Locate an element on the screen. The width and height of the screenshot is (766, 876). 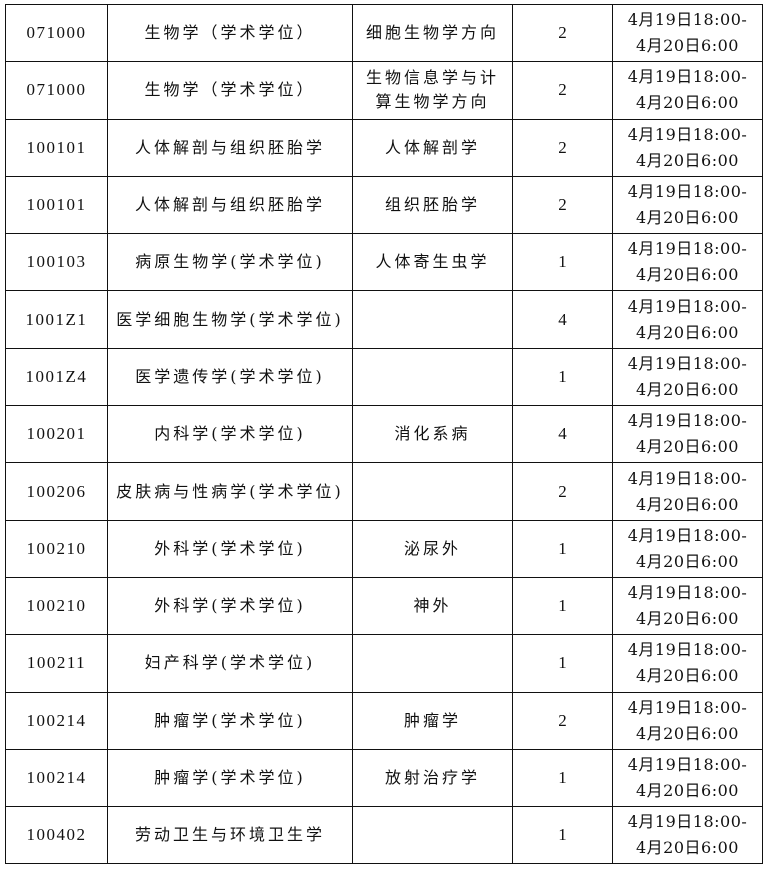
table-row: 100214 肿瘤学(学术学位) 肿瘤学 2 4月19日18:00- 4月20日6:00 is located at coordinates (384, 720).